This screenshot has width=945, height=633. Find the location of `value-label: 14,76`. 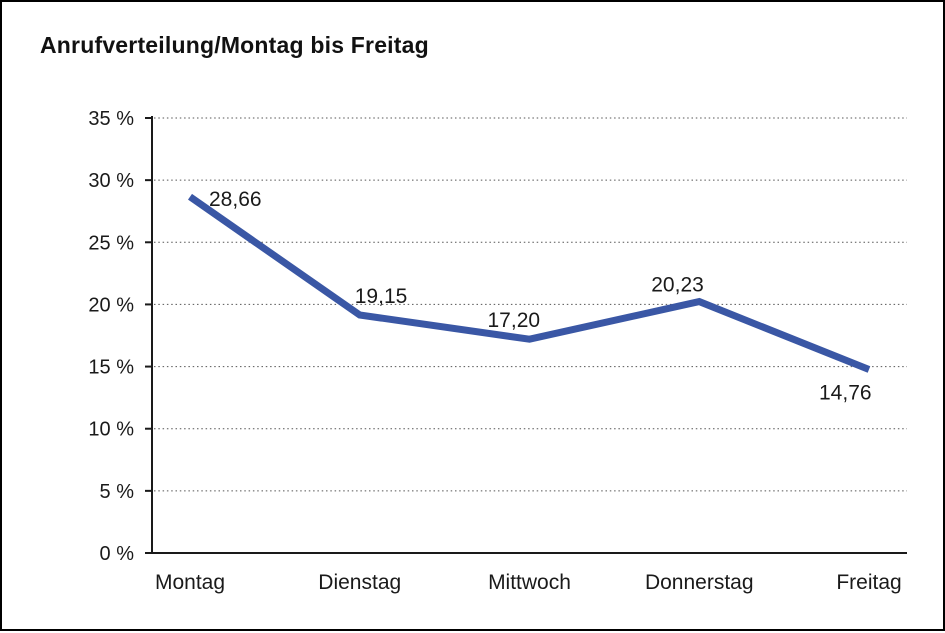

value-label: 14,76 is located at coordinates (845, 393).